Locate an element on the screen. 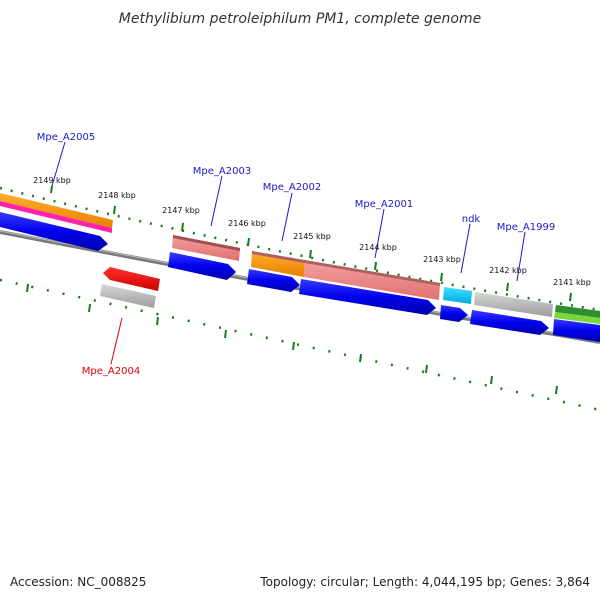 Image resolution: width=600 pixels, height=600 pixels. kbp-label: 2145 kbp is located at coordinates (312, 236).